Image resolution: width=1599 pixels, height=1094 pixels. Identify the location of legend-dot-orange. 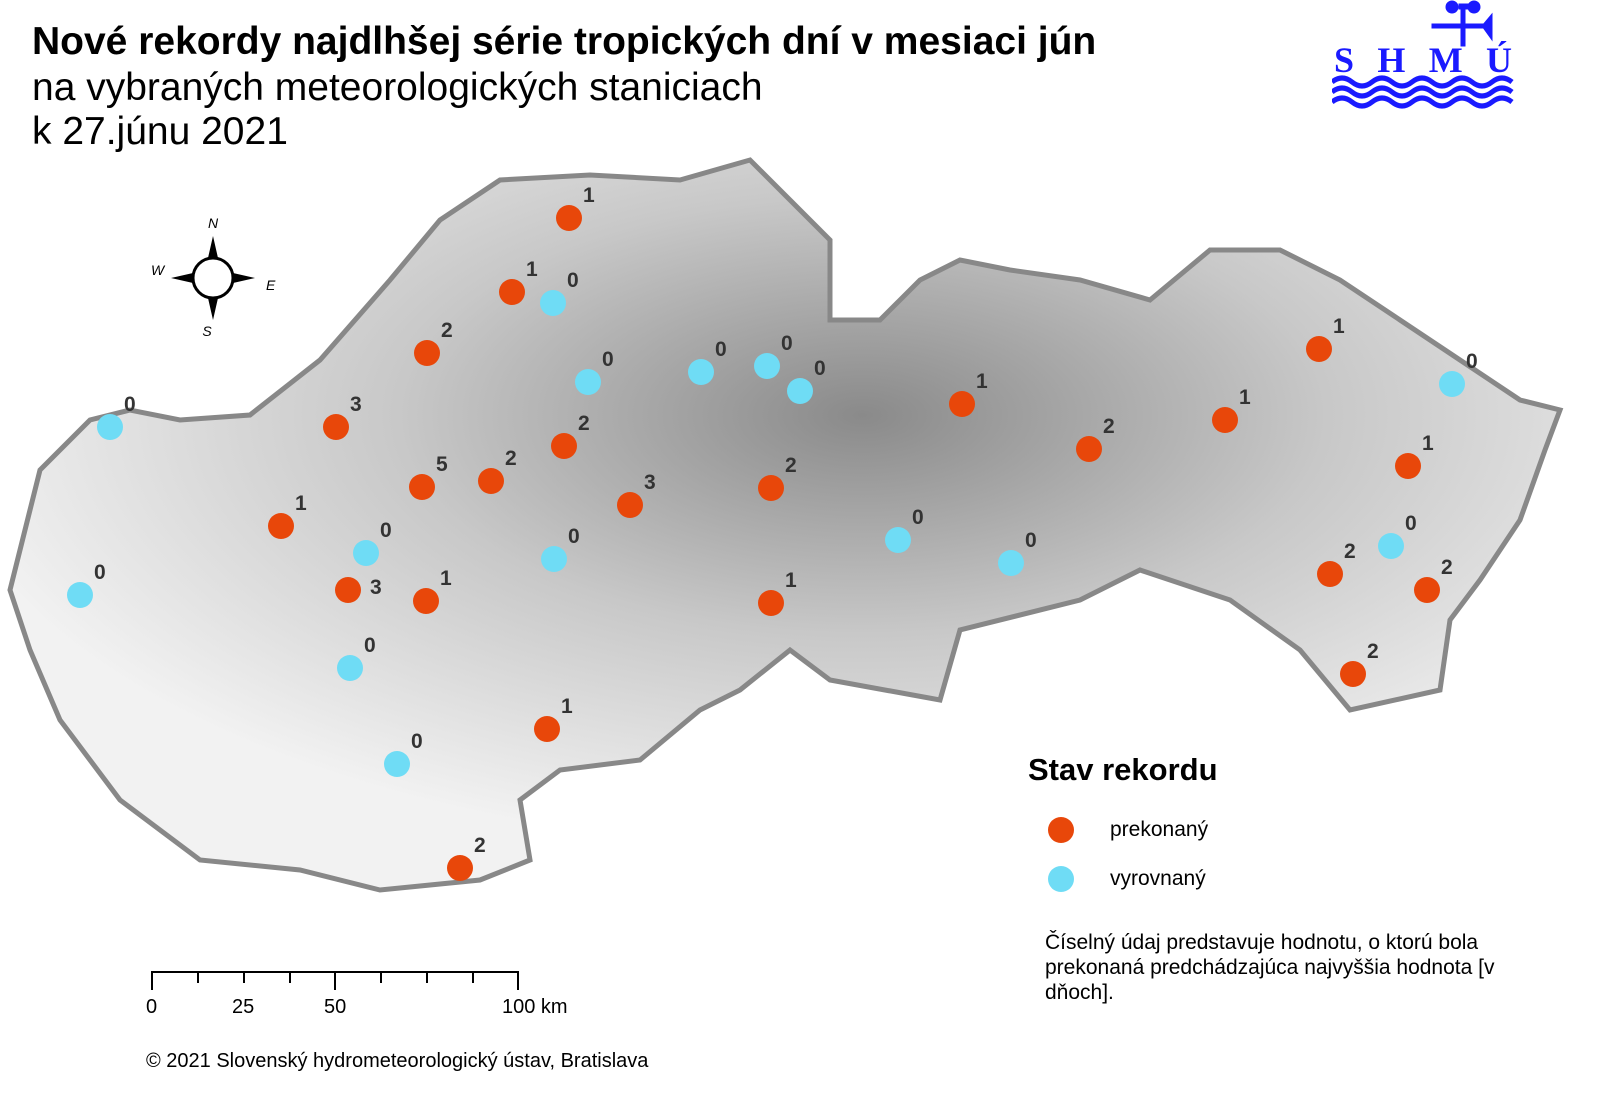
(1061, 830).